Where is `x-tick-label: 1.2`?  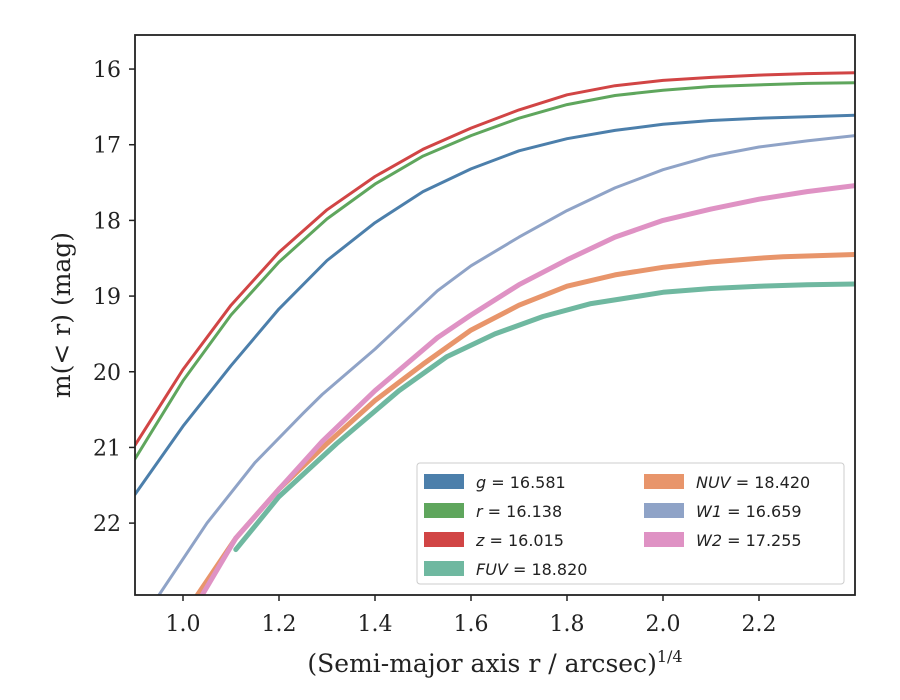
x-tick-label: 1.2 is located at coordinates (279, 624).